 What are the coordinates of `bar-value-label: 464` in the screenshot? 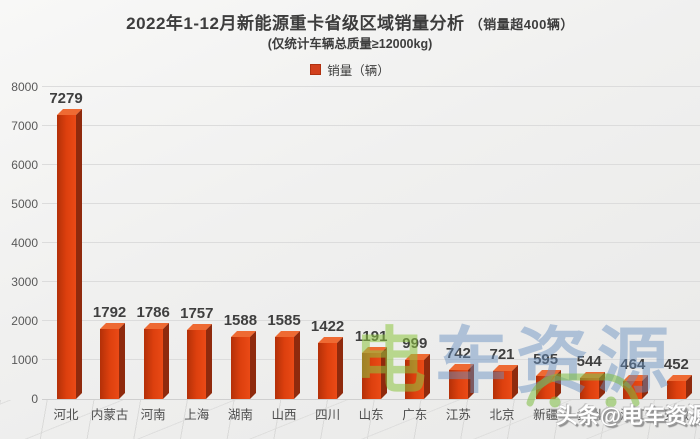 It's located at (633, 364).